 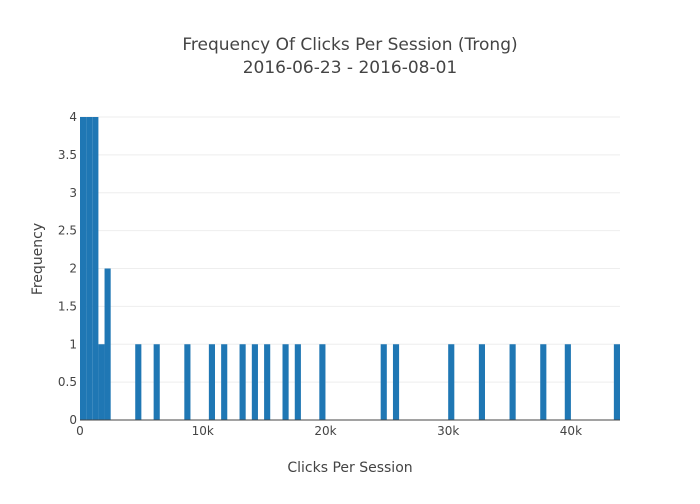 I want to click on chart-title-line1: Frequency Of Clicks Per Session (Trong), so click(x=349, y=45).